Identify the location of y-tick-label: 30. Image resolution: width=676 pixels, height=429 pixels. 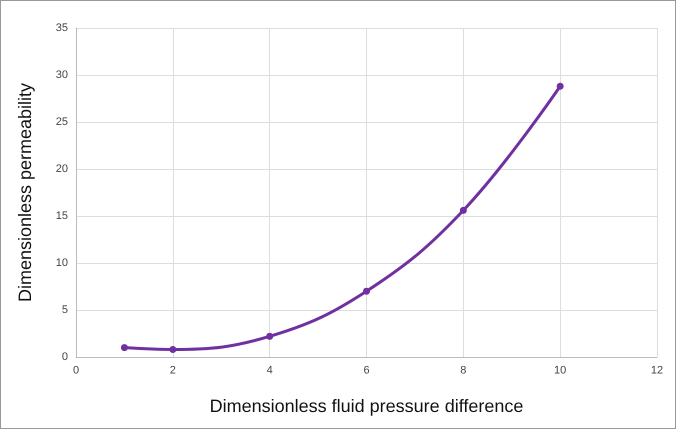
(62, 75).